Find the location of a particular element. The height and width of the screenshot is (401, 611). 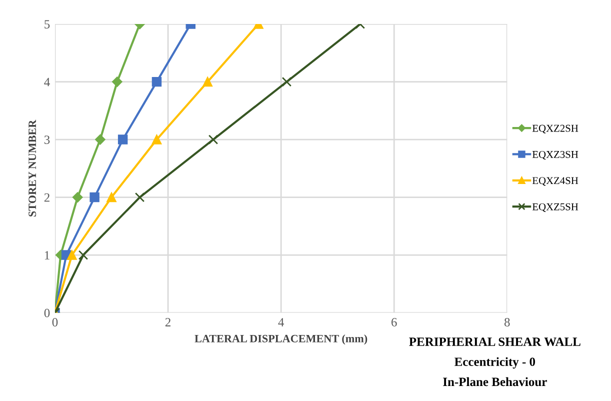

legend-label: EQXZ3SH is located at coordinates (555, 155).